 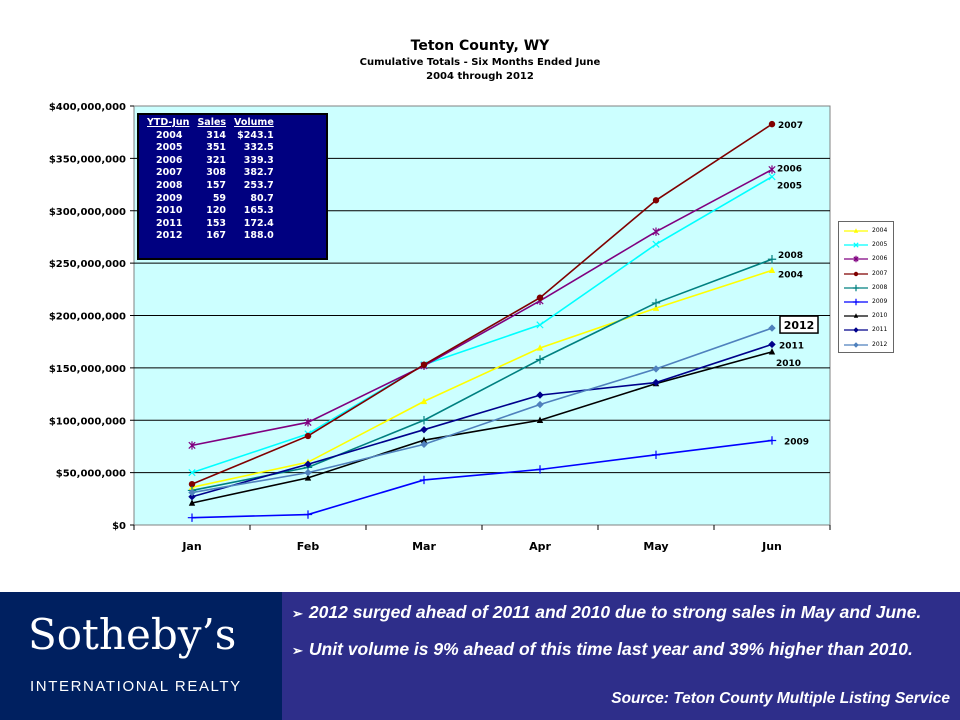 What do you see at coordinates (424, 546) in the screenshot?
I see `x-tick-label: Mar` at bounding box center [424, 546].